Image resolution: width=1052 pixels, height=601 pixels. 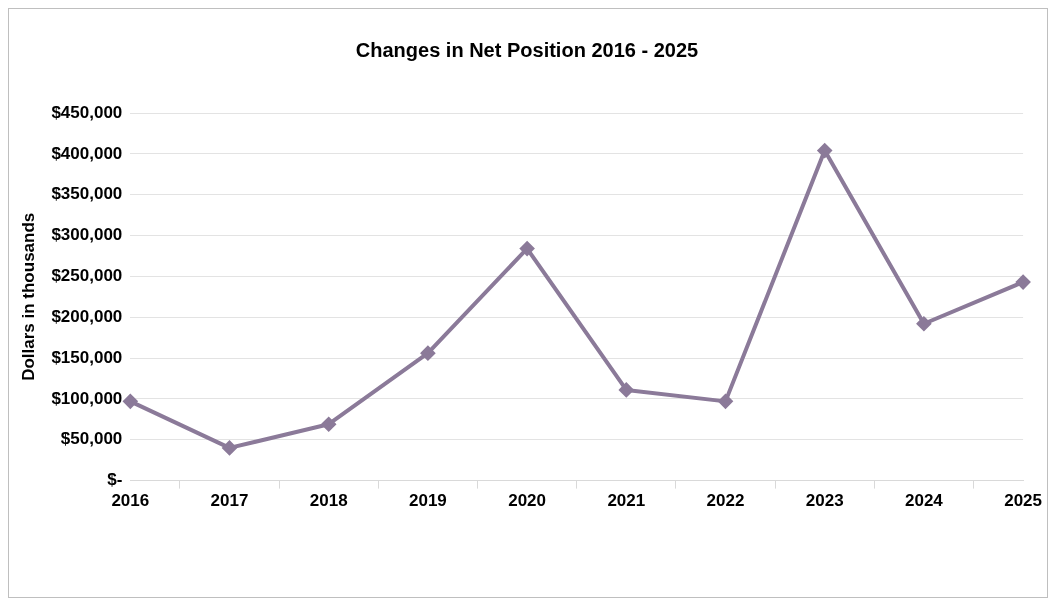 What do you see at coordinates (87, 235) in the screenshot?
I see `y-tick-label: $300,000` at bounding box center [87, 235].